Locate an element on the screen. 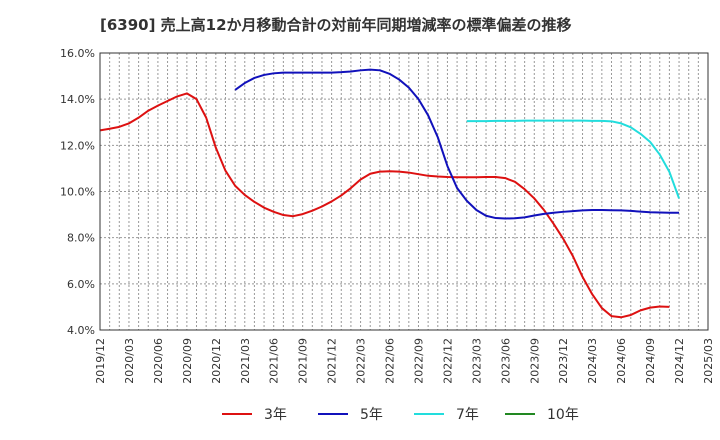 This screenshot has height=440, width=720. chart-title: [6390] 売上高12か月移動合計の対前年同期増減率の標準偏差の推移 is located at coordinates (336, 25).